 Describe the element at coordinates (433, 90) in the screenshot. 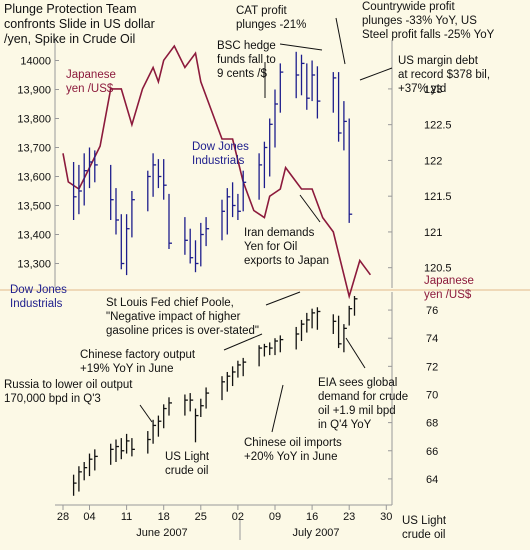

I see `yen-tick-label: 123` at that location.